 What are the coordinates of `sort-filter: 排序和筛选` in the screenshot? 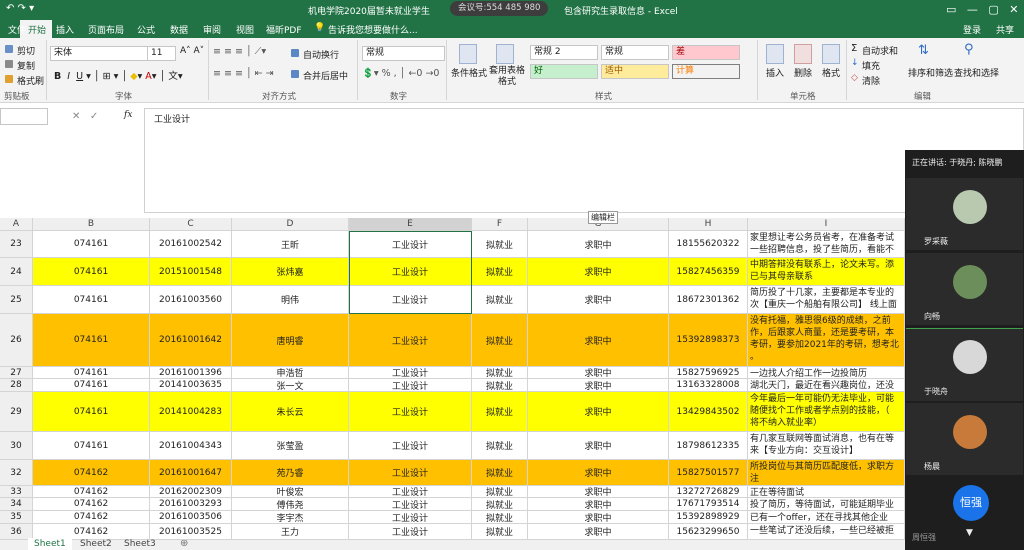 It's located at (931, 74).